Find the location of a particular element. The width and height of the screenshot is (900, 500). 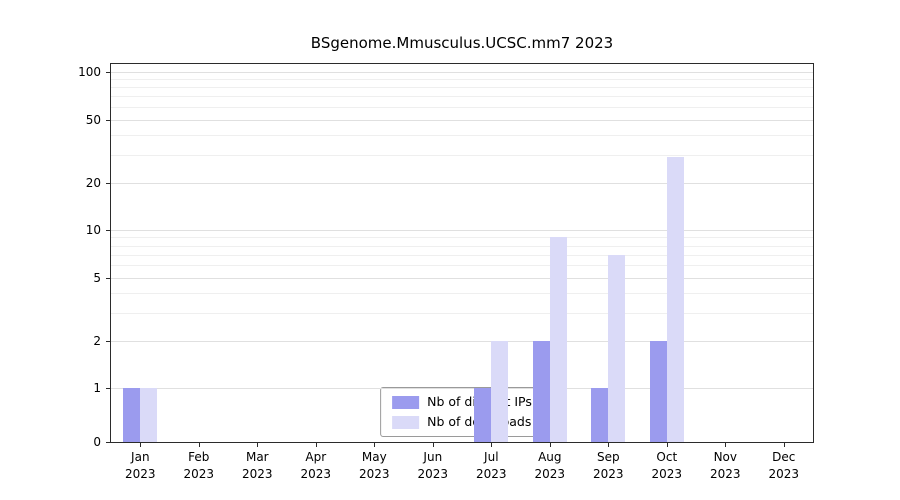

x-tick-label: Apr 2023 is located at coordinates (316, 466).